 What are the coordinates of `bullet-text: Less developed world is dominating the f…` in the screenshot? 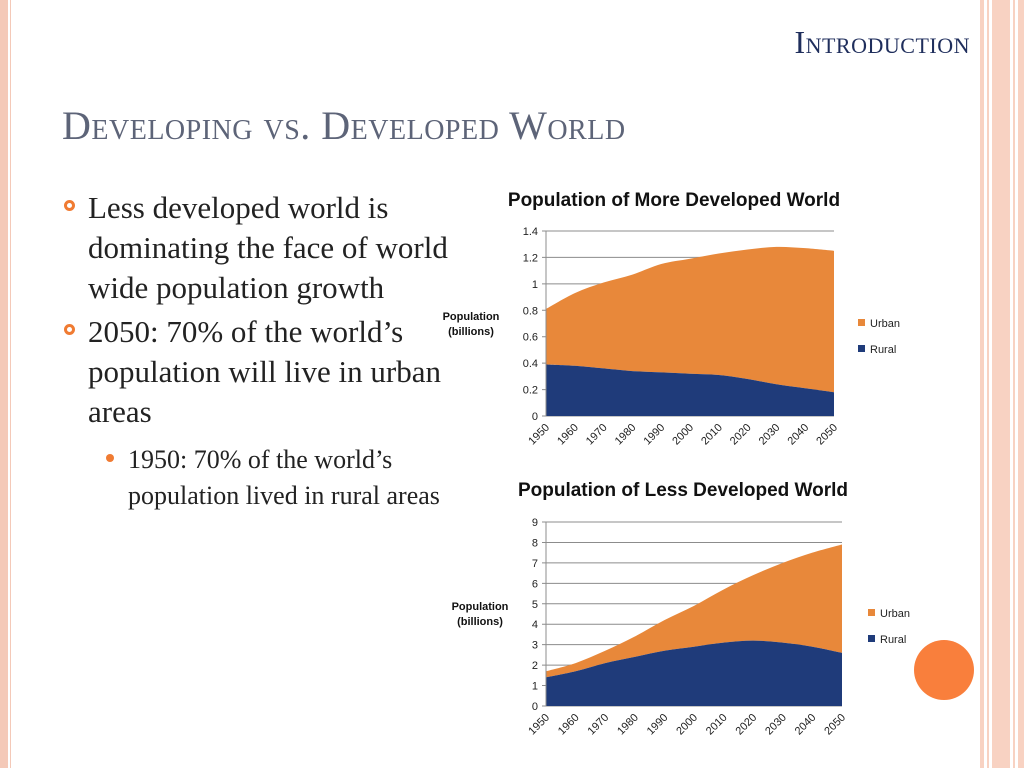 It's located at (268, 247).